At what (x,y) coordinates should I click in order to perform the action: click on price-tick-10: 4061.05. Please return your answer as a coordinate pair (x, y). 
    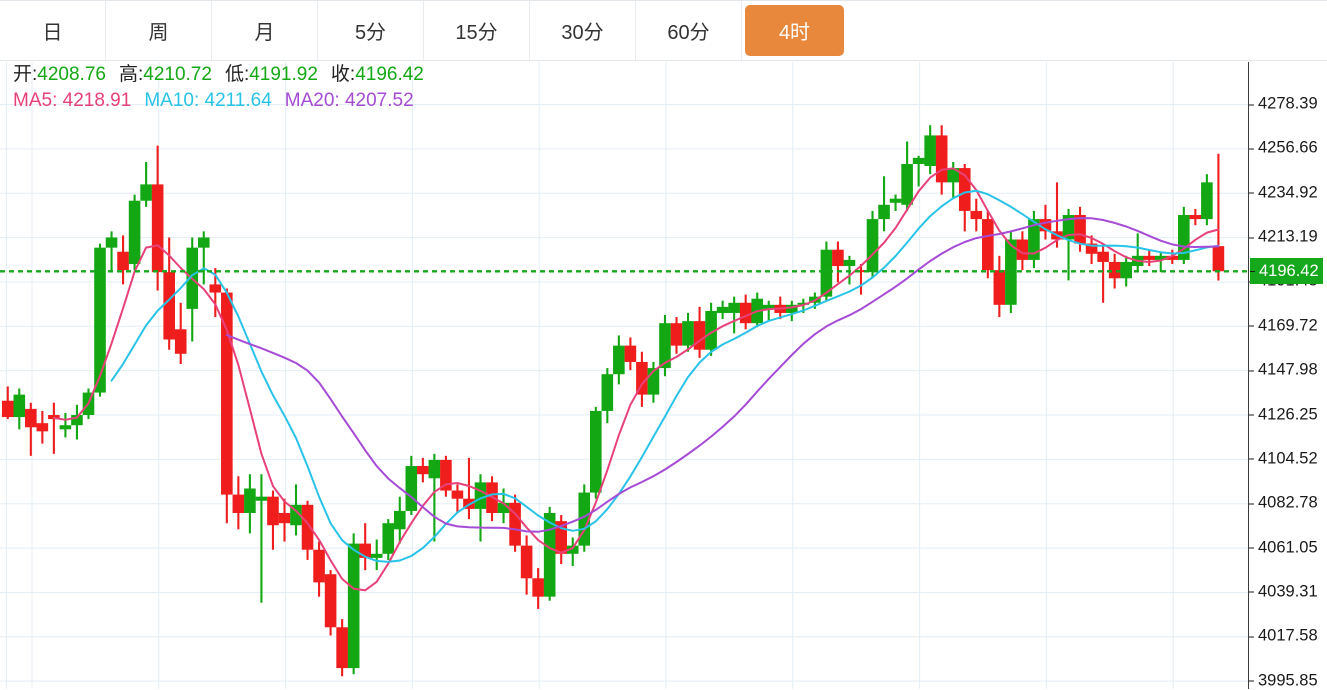
    Looking at the image, I should click on (1283, 547).